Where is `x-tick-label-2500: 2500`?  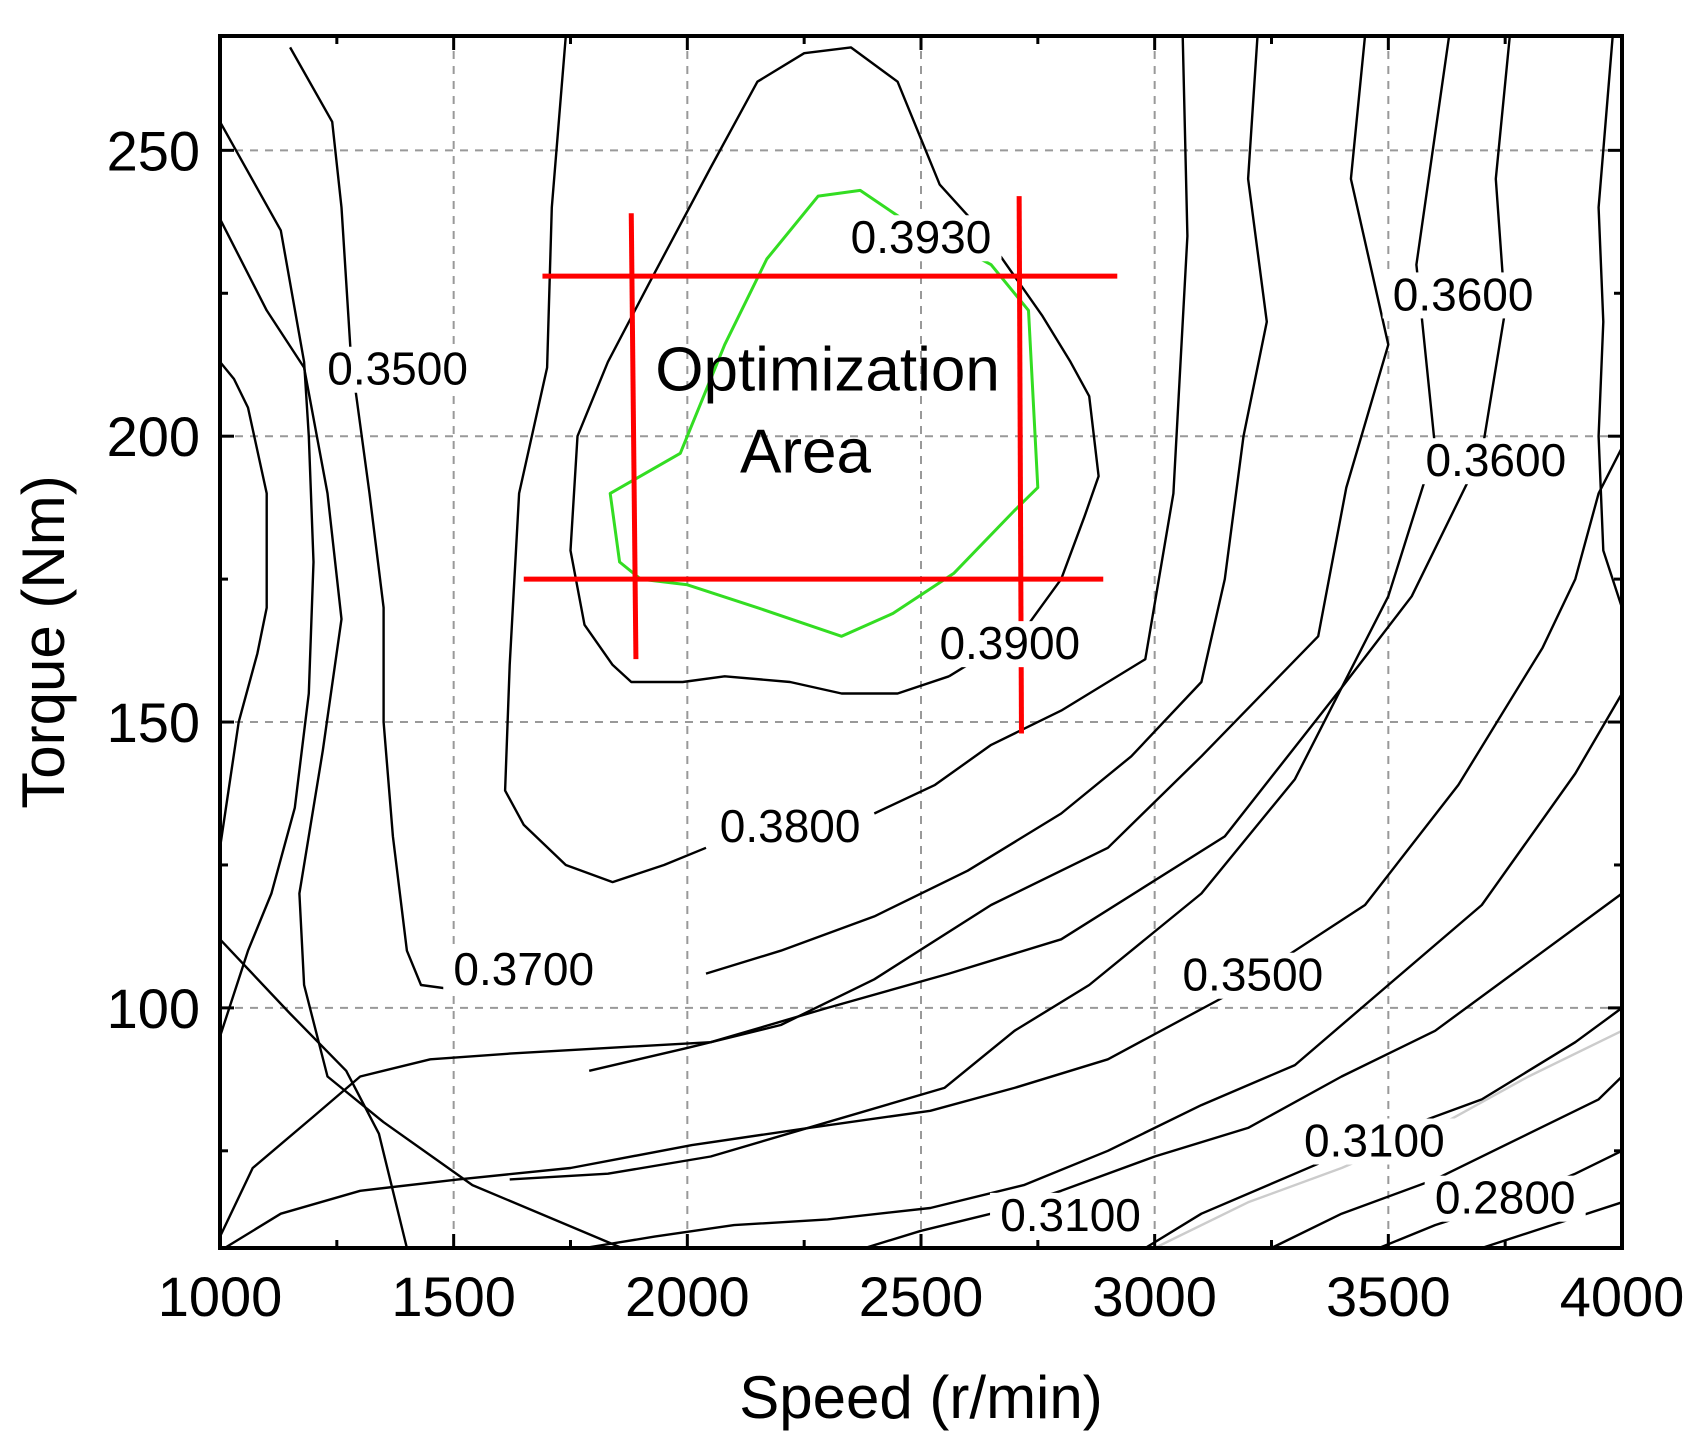 x-tick-label-2500: 2500 is located at coordinates (921, 1296).